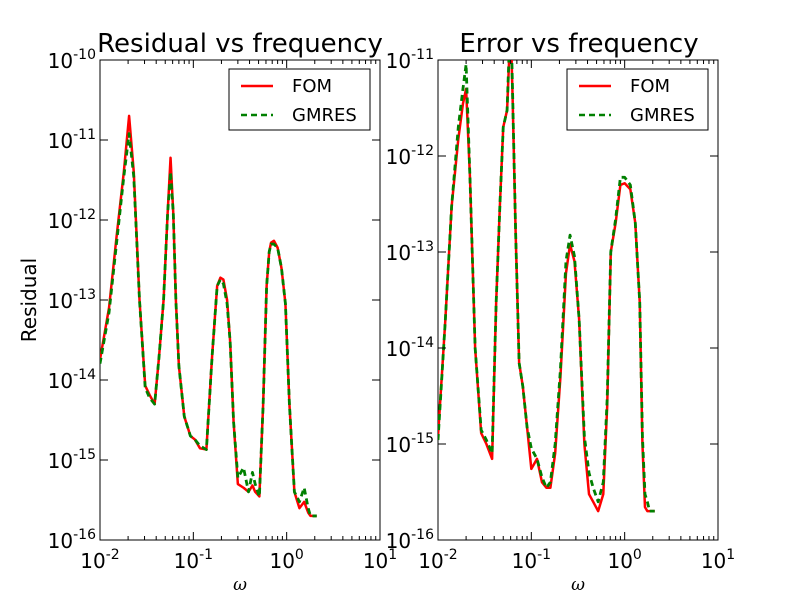 The image size is (800, 600). What do you see at coordinates (84, 55) in the screenshot?
I see `tick-exponent: -10` at bounding box center [84, 55].